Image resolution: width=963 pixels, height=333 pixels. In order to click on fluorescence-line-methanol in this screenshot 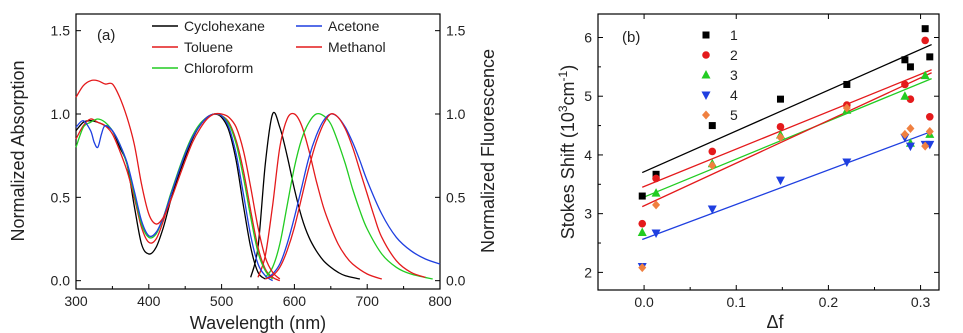, I will do `click(345, 196)`.